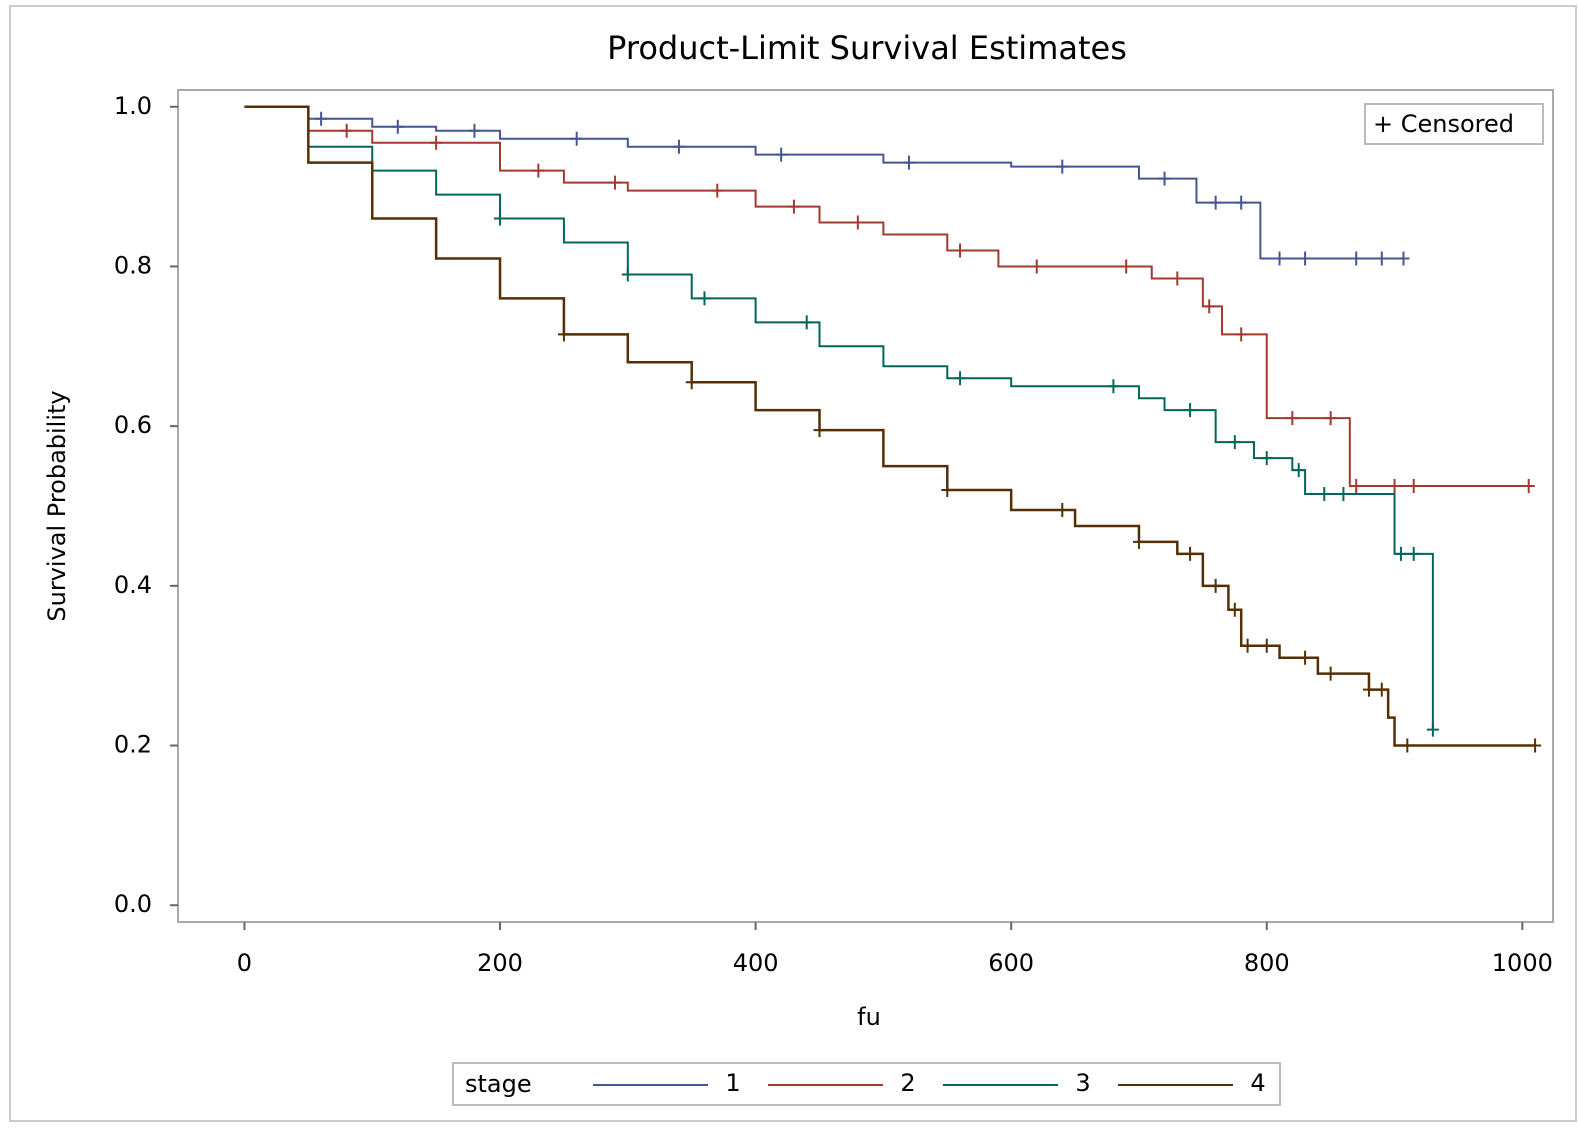 This screenshot has width=1579, height=1131. I want to click on censor-legend-box, so click(1454, 124).